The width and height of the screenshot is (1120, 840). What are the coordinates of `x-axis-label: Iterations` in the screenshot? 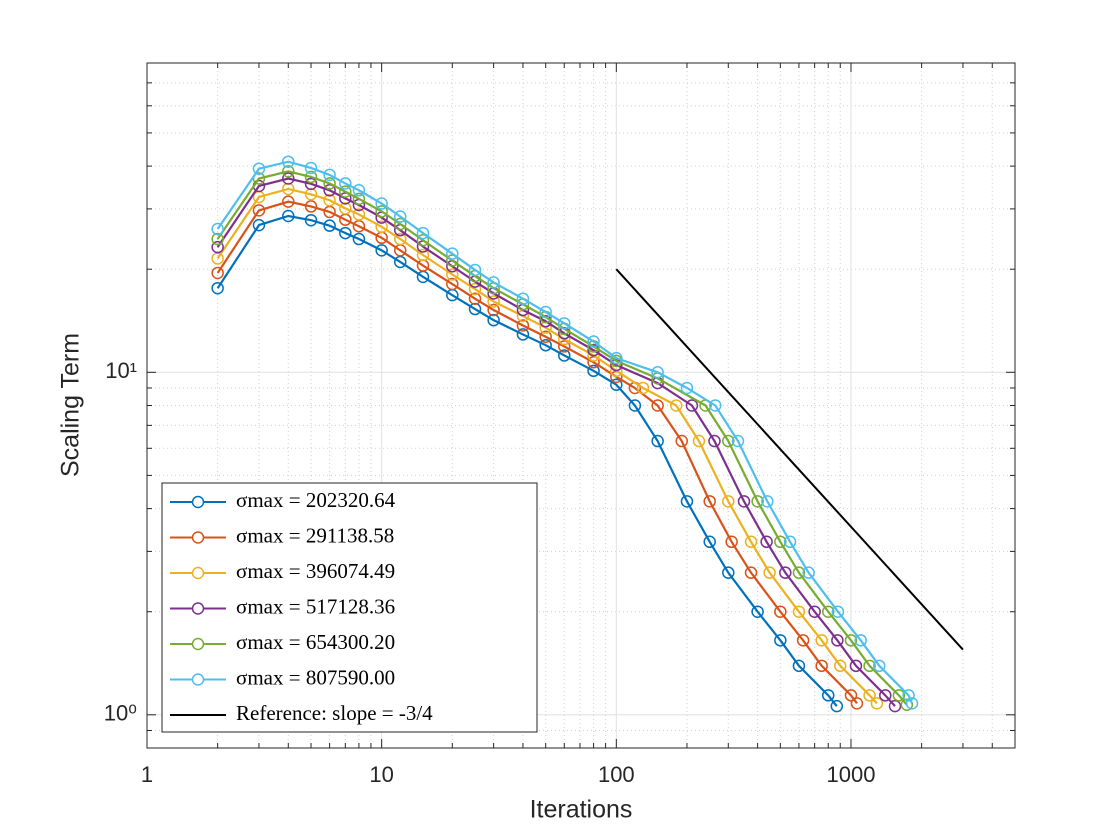 It's located at (581, 810).